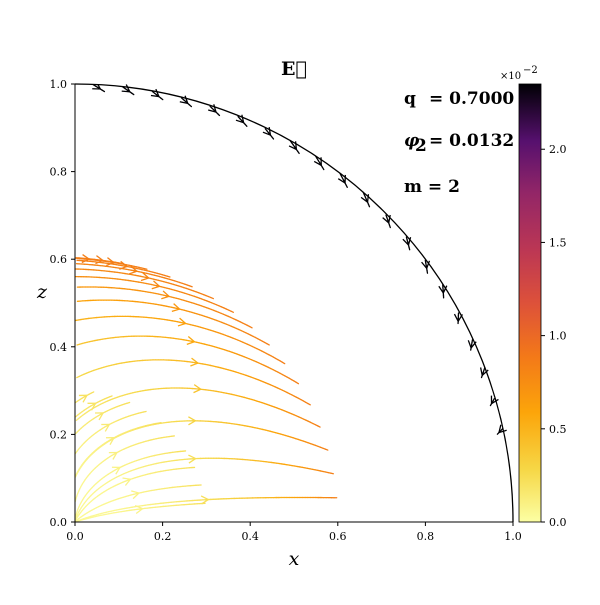 The width and height of the screenshot is (600, 605). Describe the element at coordinates (59, 172) in the screenshot. I see `y-tick-label: 0.8` at that location.